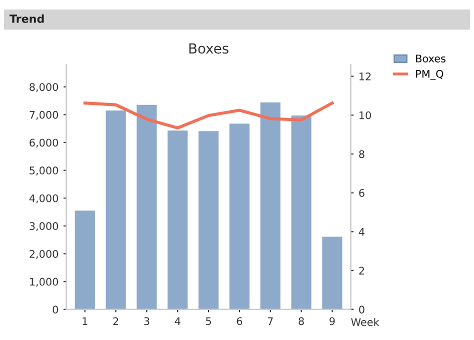 The height and width of the screenshot is (340, 474). Describe the element at coordinates (208, 116) in the screenshot. I see `line-series` at that location.